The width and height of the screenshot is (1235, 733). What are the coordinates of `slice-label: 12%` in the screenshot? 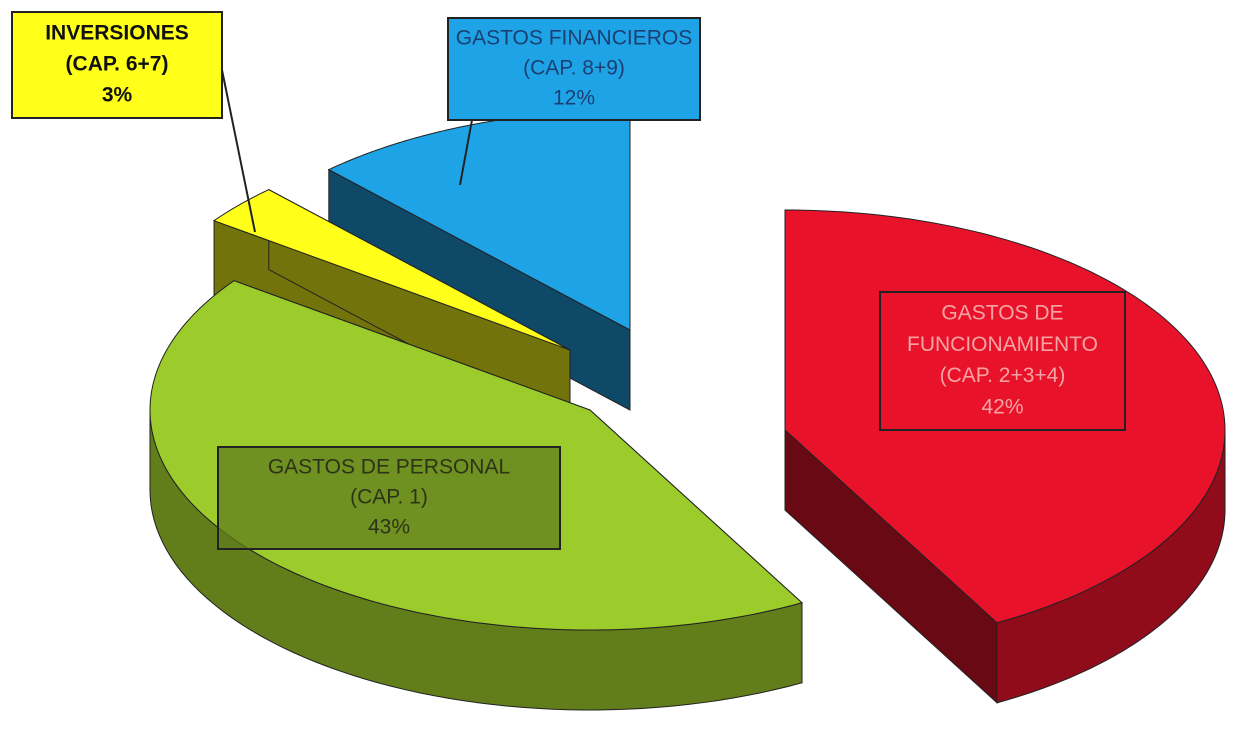 It's located at (574, 98).